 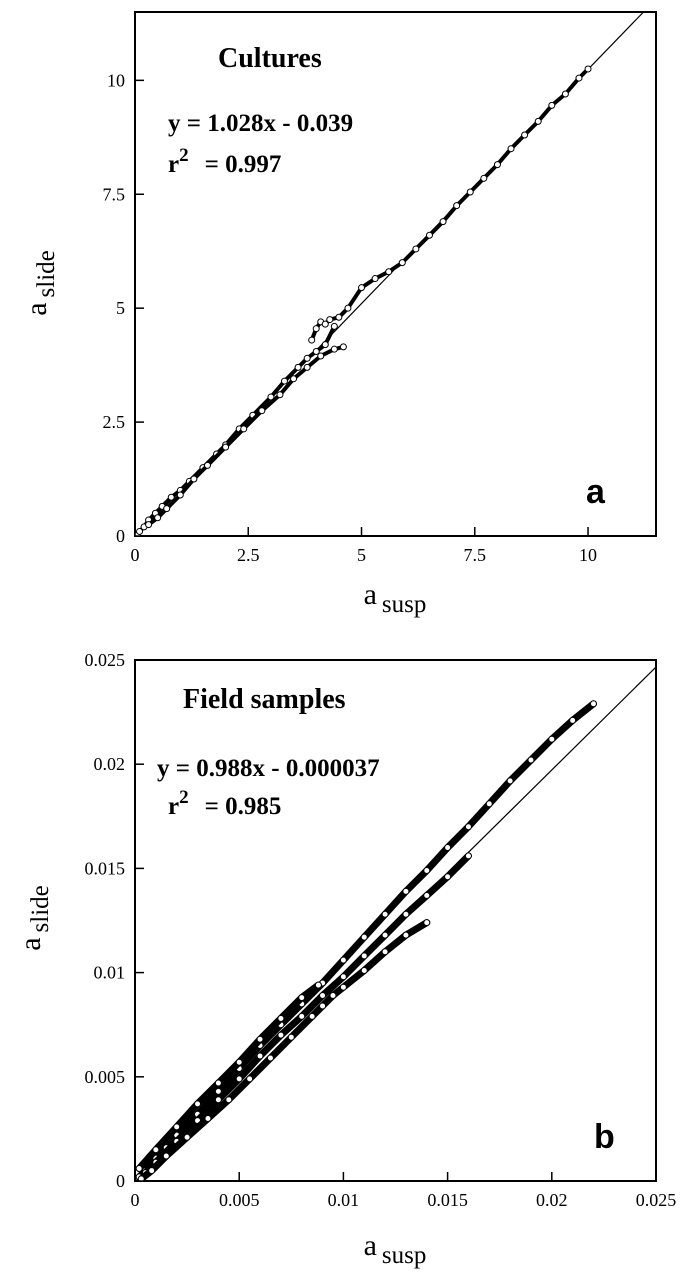 What do you see at coordinates (239, 1200) in the screenshot?
I see `x-tick-label-b-1: 0.005` at bounding box center [239, 1200].